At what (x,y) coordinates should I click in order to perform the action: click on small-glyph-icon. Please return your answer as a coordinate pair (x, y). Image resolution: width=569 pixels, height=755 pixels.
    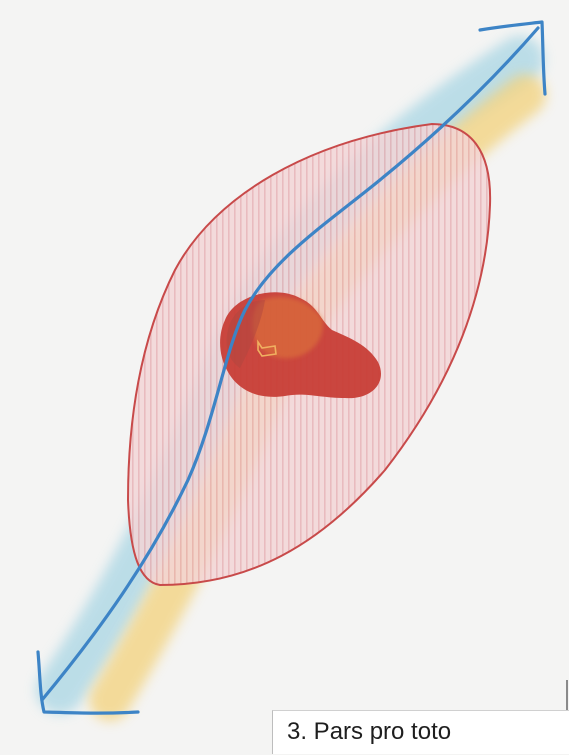
    Looking at the image, I should click on (267, 348).